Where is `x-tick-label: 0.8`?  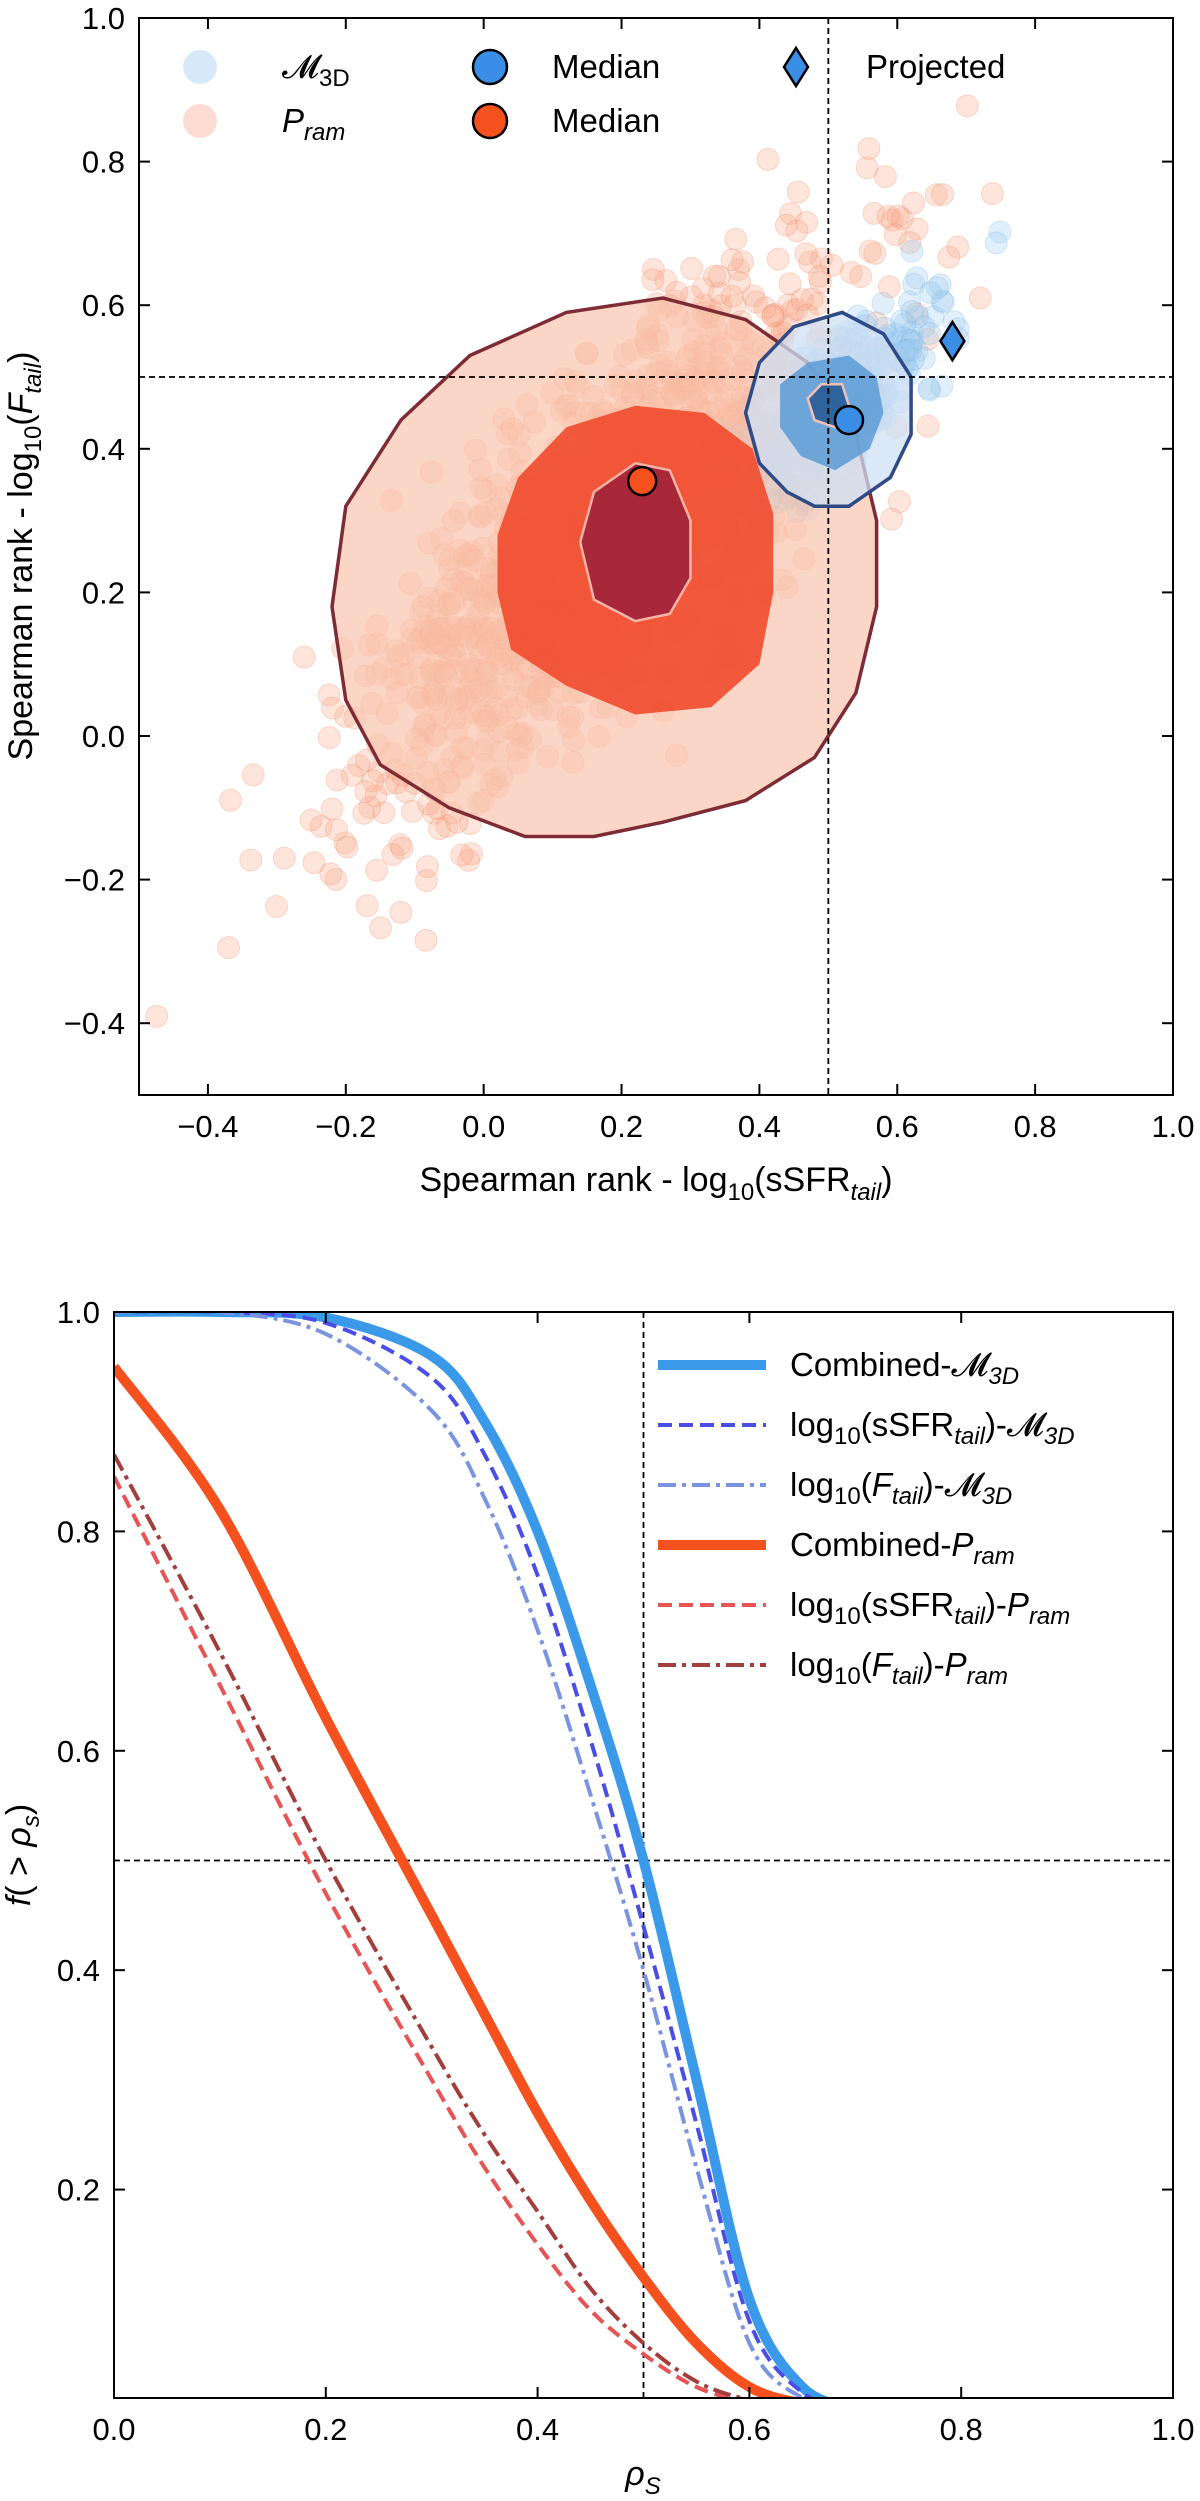
x-tick-label: 0.8 is located at coordinates (1035, 1126).